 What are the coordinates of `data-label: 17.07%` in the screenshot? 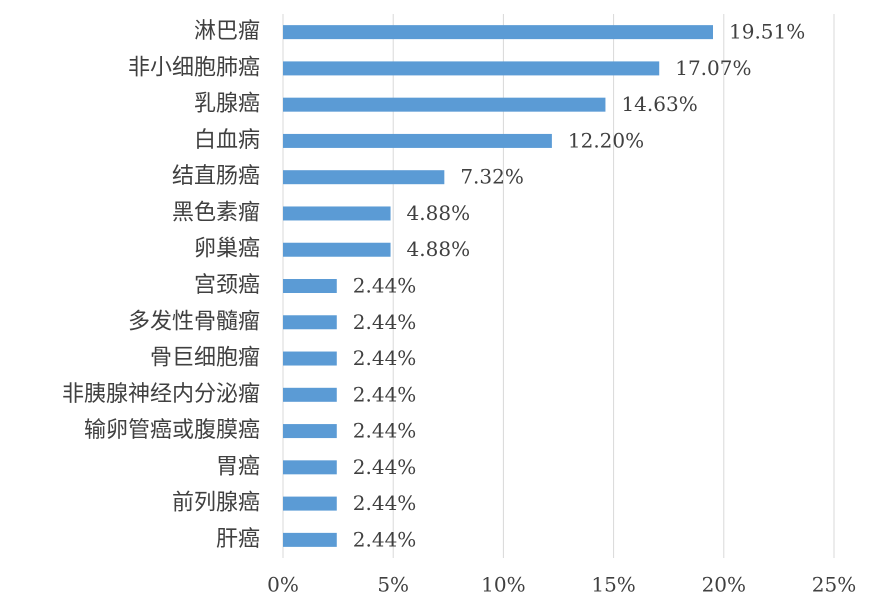 It's located at (713, 68).